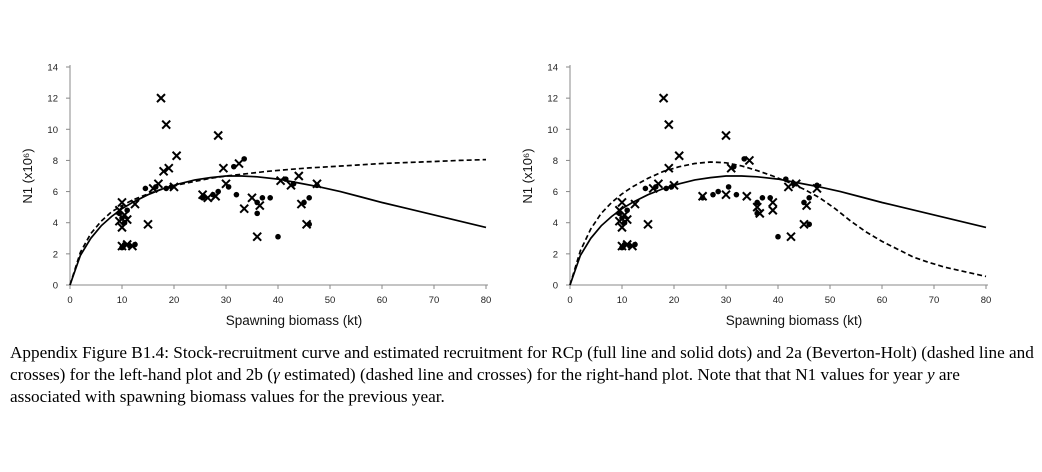  I want to click on x-tick-label: 30, so click(726, 300).